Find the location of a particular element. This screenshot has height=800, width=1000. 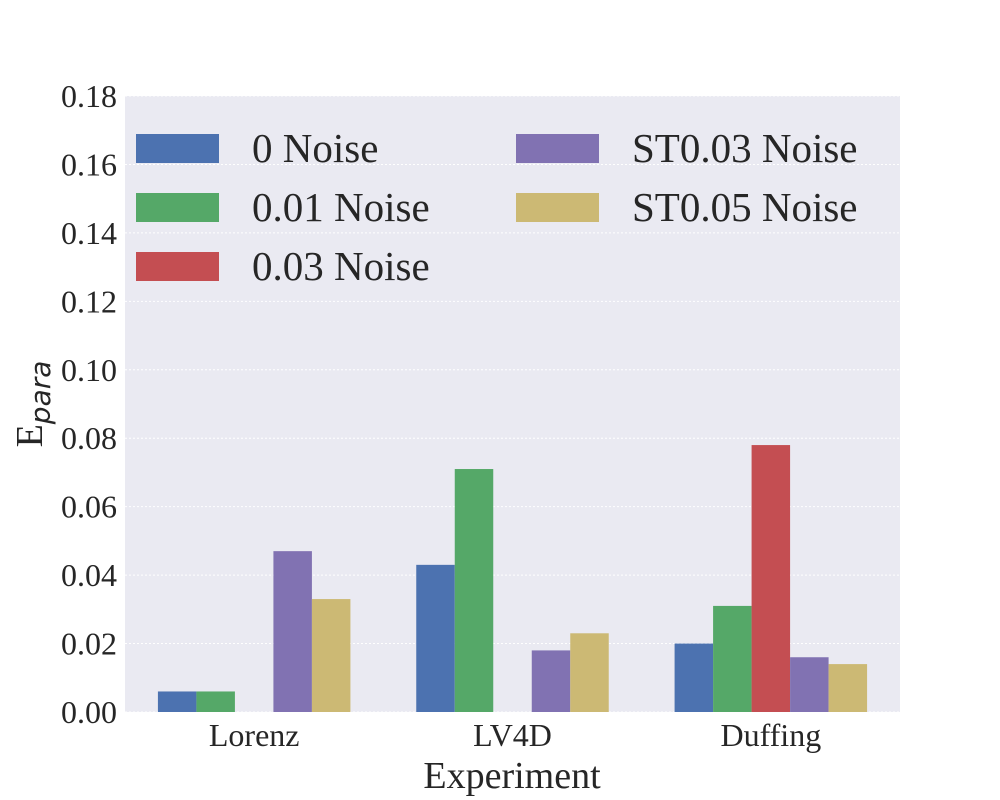

legend-label: ST0.05 Noise is located at coordinates (745, 207).